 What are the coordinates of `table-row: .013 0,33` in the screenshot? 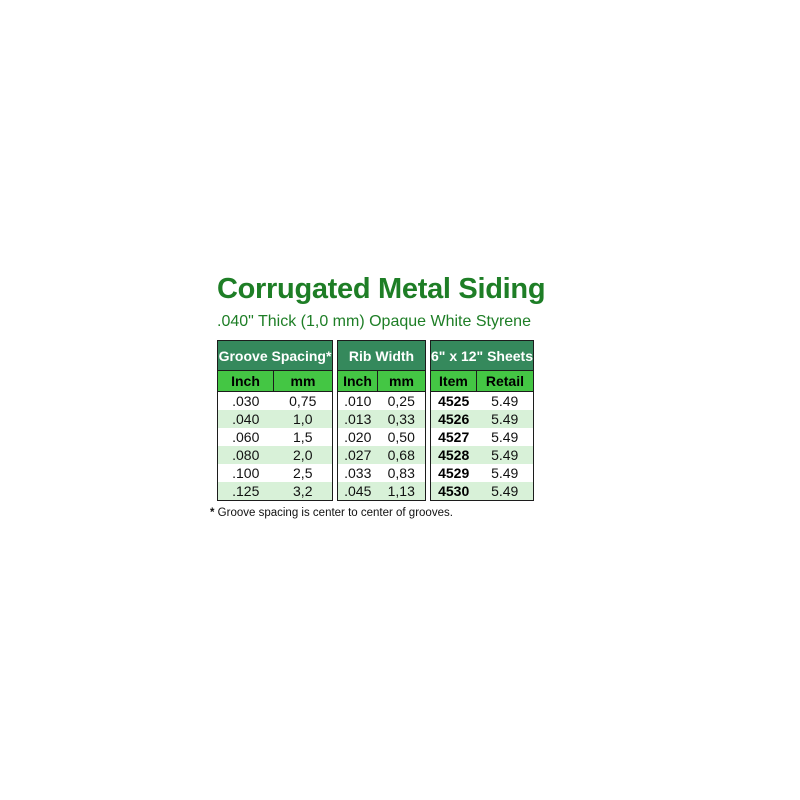 It's located at (381, 419).